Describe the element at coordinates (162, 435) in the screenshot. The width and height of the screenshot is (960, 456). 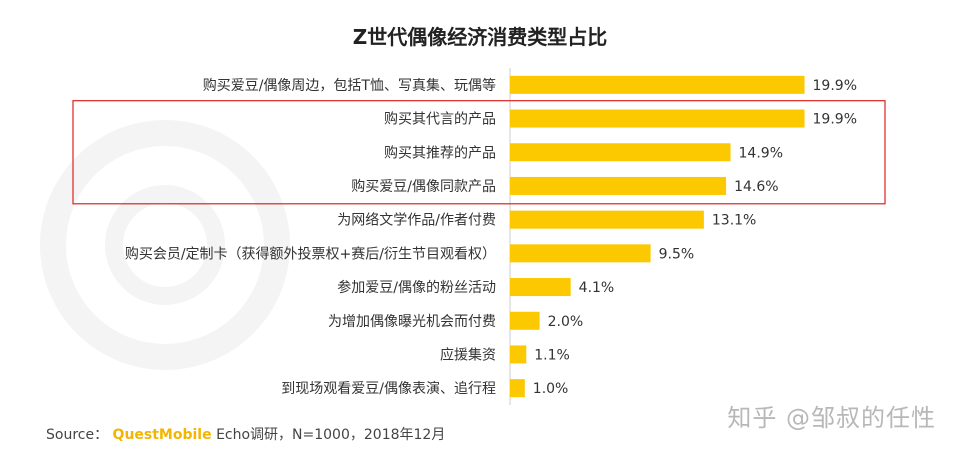
I see `source-brand: QuestMobile` at that location.